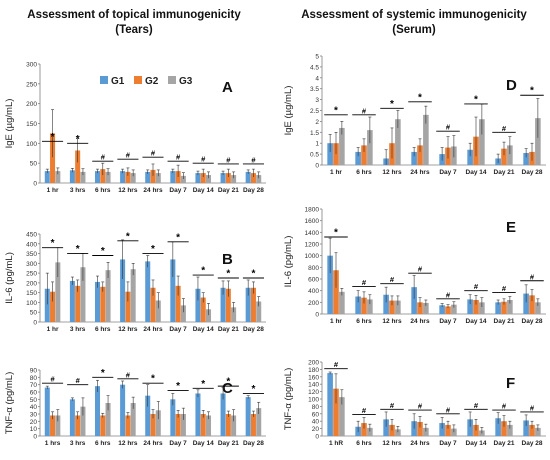 Image resolution: width=550 pixels, height=460 pixels. I want to click on chart-b-x-tick-label: 1 hr, so click(53, 329).